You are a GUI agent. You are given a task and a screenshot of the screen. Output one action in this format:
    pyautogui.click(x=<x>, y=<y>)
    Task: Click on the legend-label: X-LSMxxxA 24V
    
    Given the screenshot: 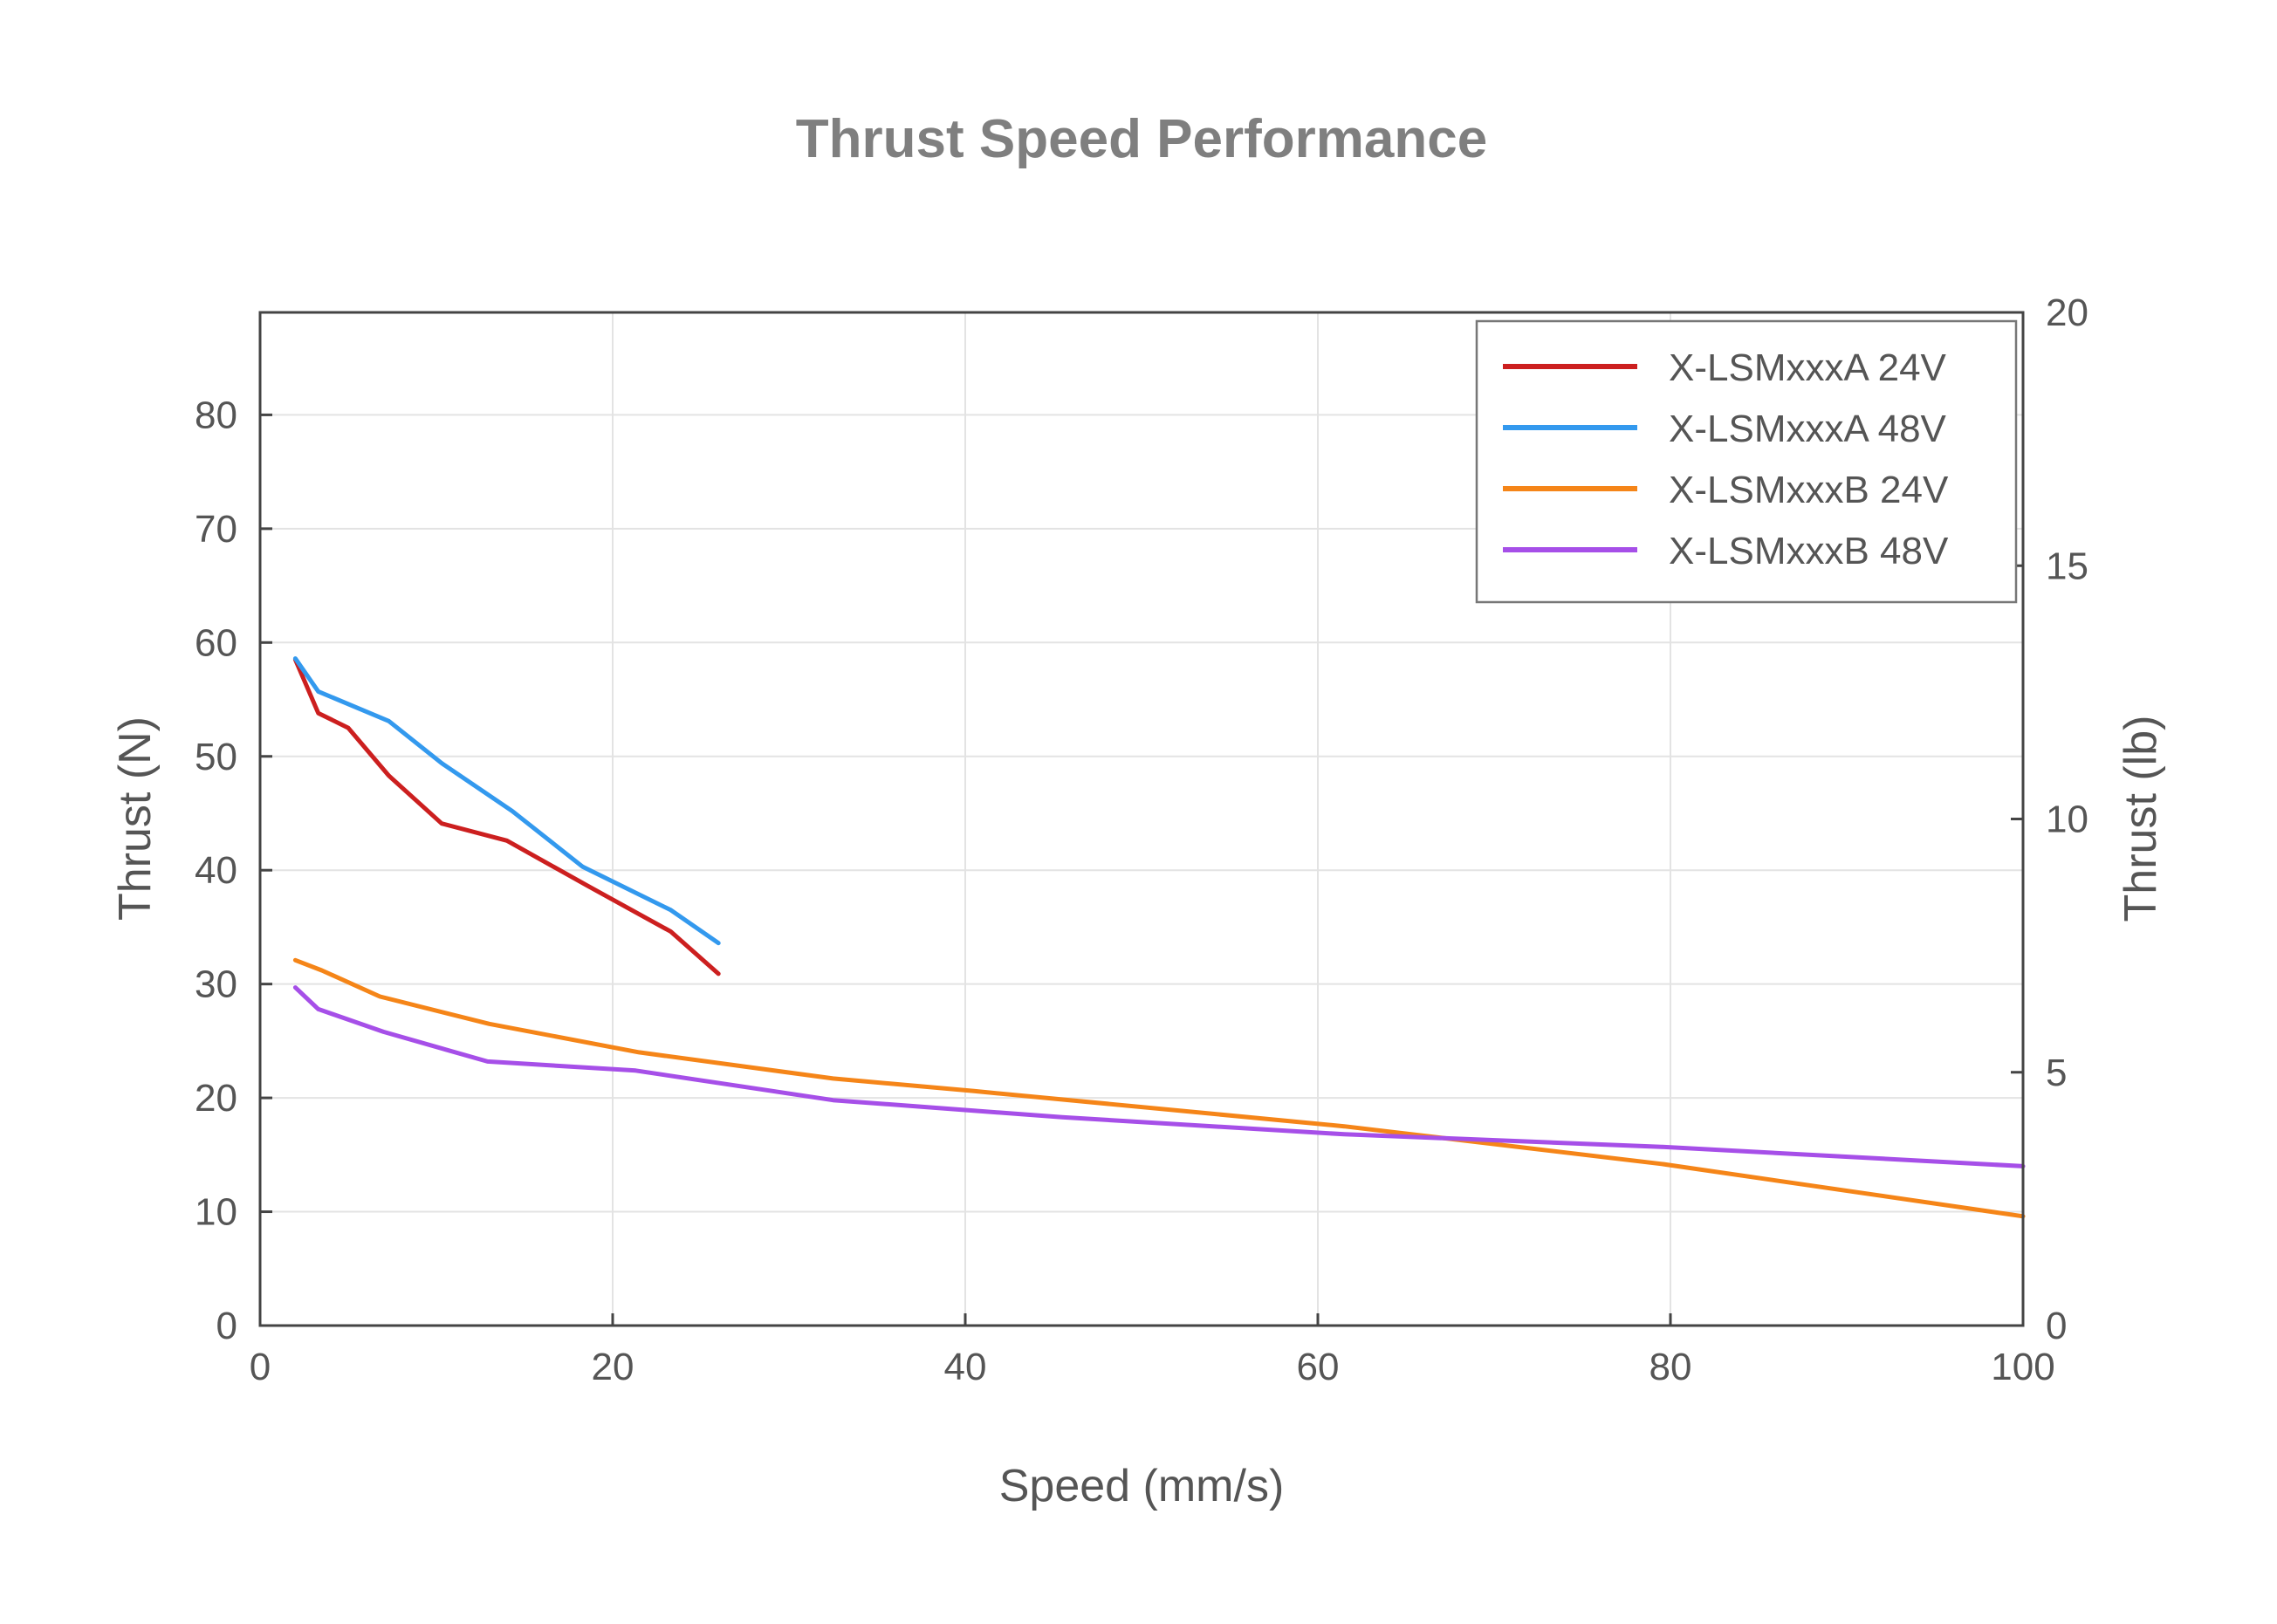 What is the action you would take?
    pyautogui.click(x=1808, y=367)
    